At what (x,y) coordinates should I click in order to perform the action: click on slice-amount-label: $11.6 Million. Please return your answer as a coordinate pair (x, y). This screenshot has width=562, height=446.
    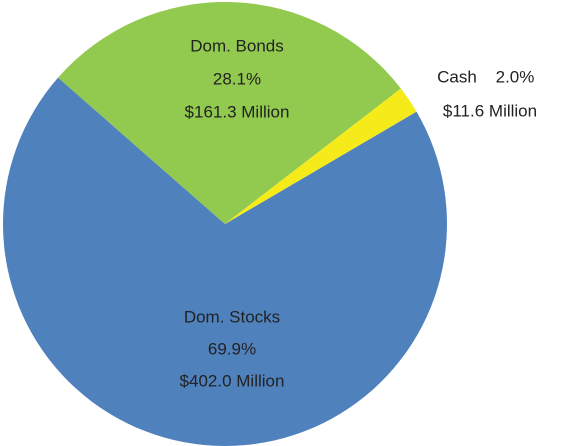
    Looking at the image, I should click on (490, 110).